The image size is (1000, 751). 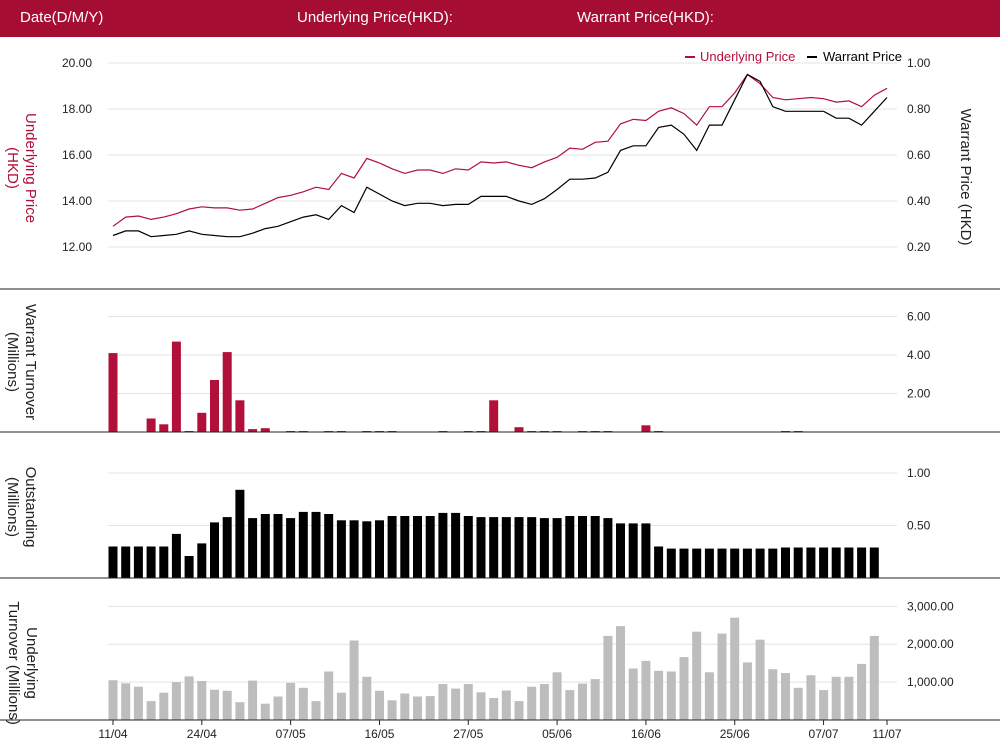 I want to click on warrant-price-label: Warrant Price(HKD):, so click(x=645, y=17).